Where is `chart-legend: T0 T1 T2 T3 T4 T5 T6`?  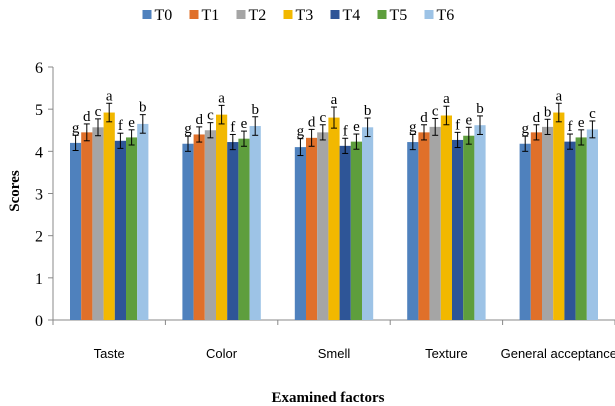
chart-legend: T0 T1 T2 T3 T4 T5 T6 is located at coordinates (298, 15).